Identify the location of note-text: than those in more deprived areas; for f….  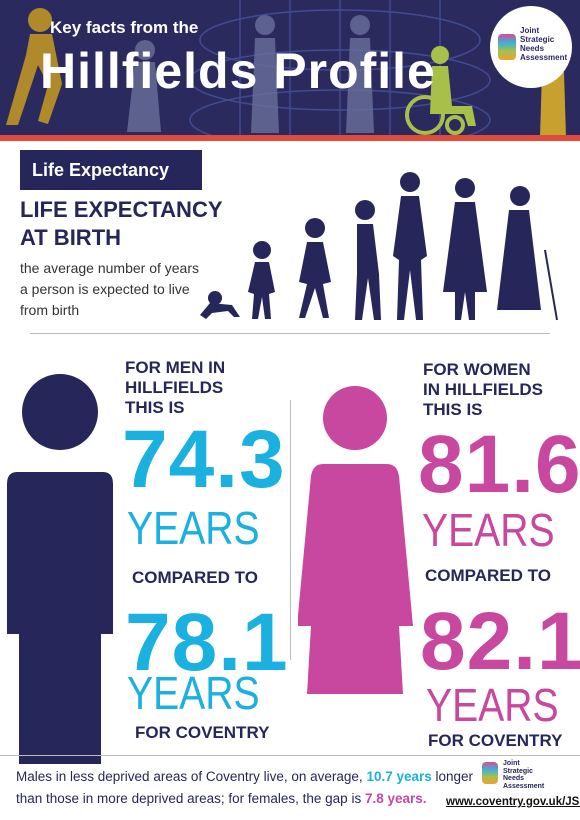
(190, 798).